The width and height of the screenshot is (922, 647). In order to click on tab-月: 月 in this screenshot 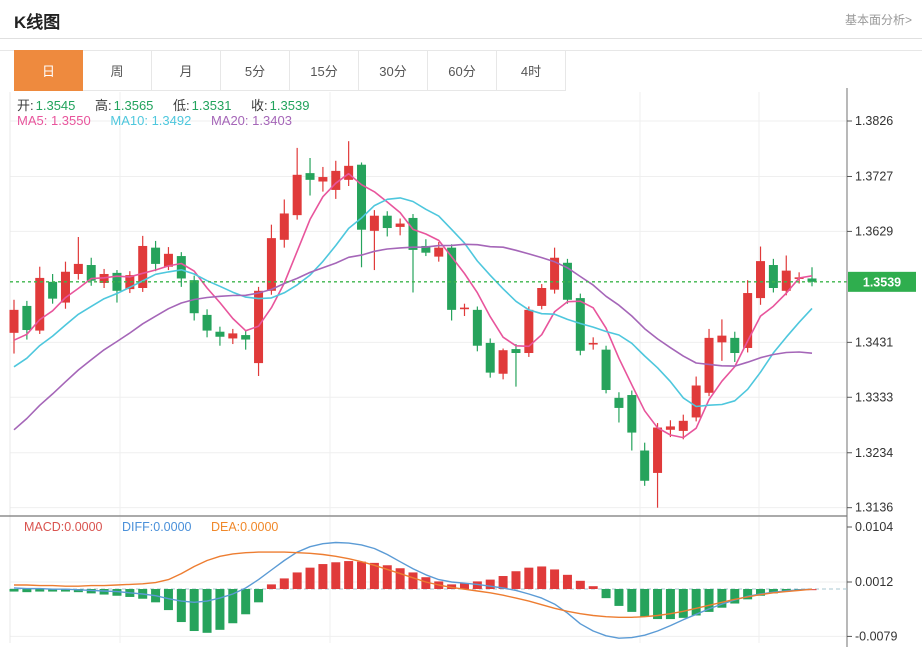, I will do `click(186, 70)`.